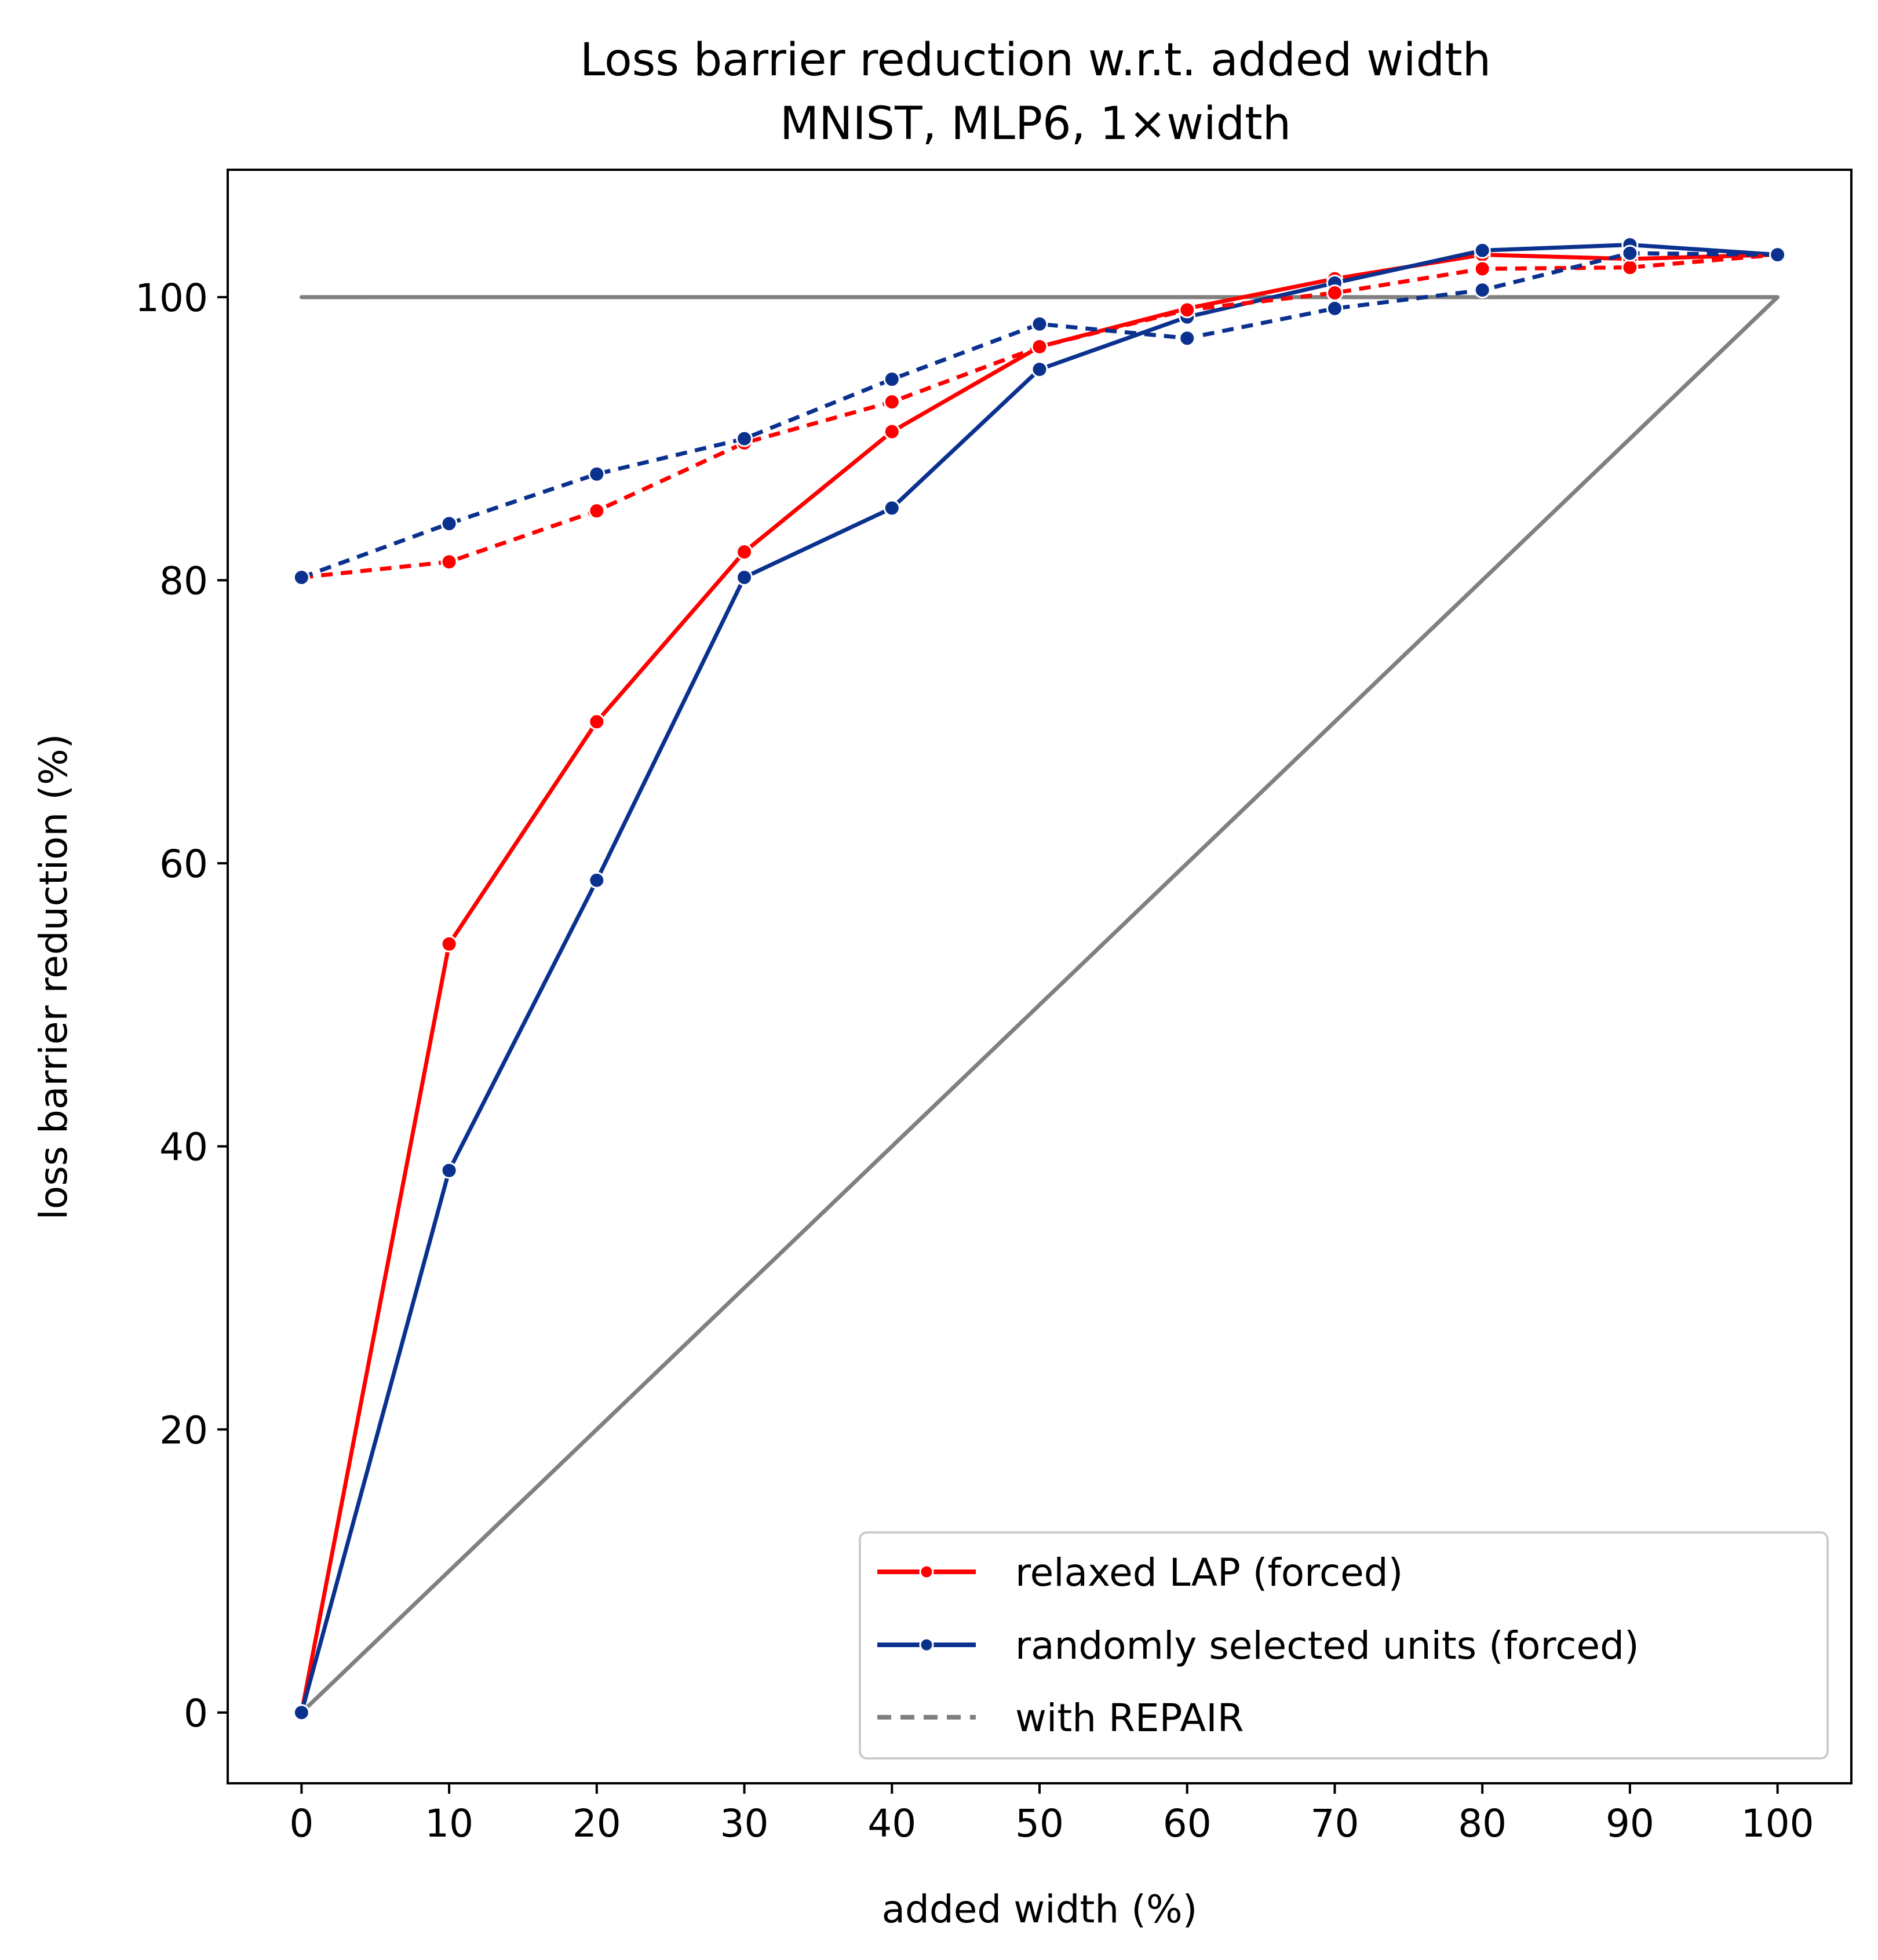 The width and height of the screenshot is (1878, 1960). Describe the element at coordinates (1778, 1823) in the screenshot. I see `x-tick-label: 100` at that location.